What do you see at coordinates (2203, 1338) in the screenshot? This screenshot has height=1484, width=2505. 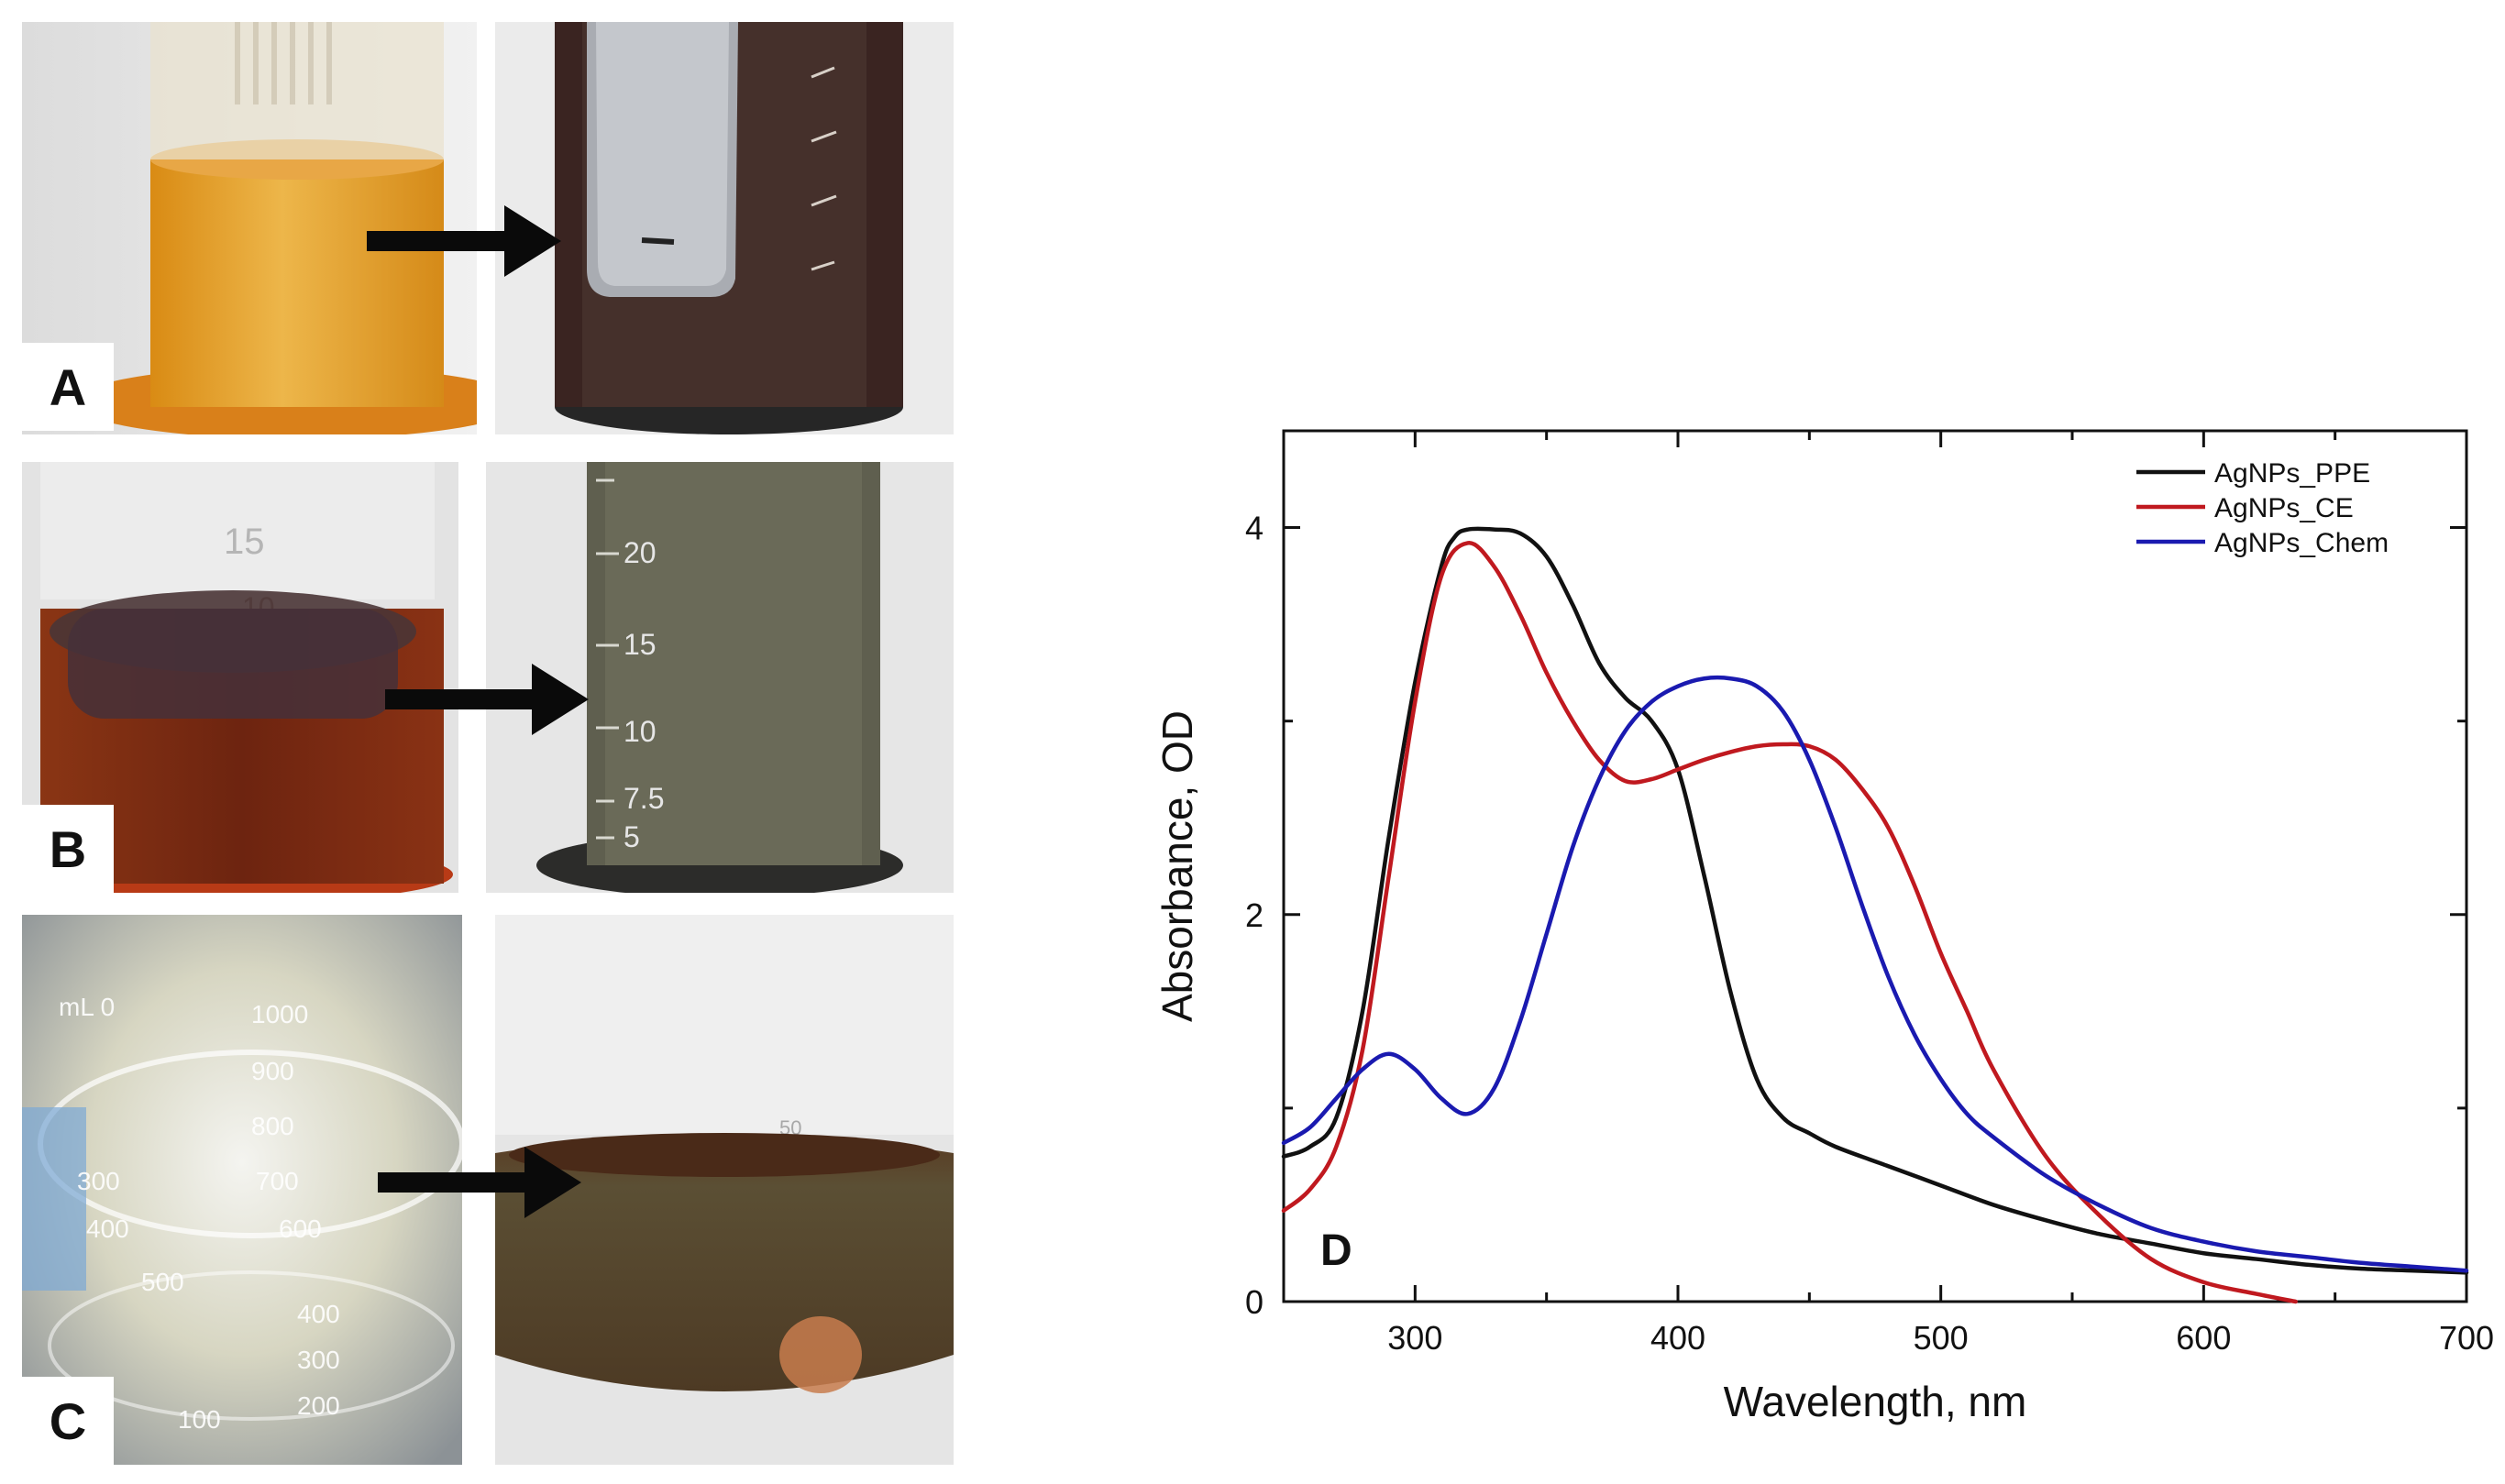 I see `x-tick-label-600: 600` at bounding box center [2203, 1338].